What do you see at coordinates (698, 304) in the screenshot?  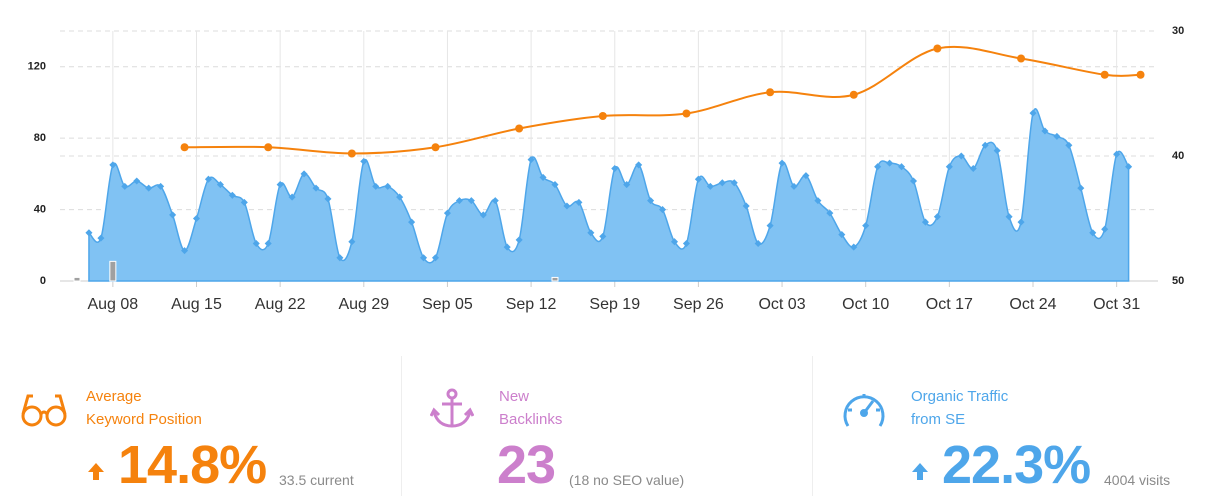 I see `x-tick-label: Sep 26` at bounding box center [698, 304].